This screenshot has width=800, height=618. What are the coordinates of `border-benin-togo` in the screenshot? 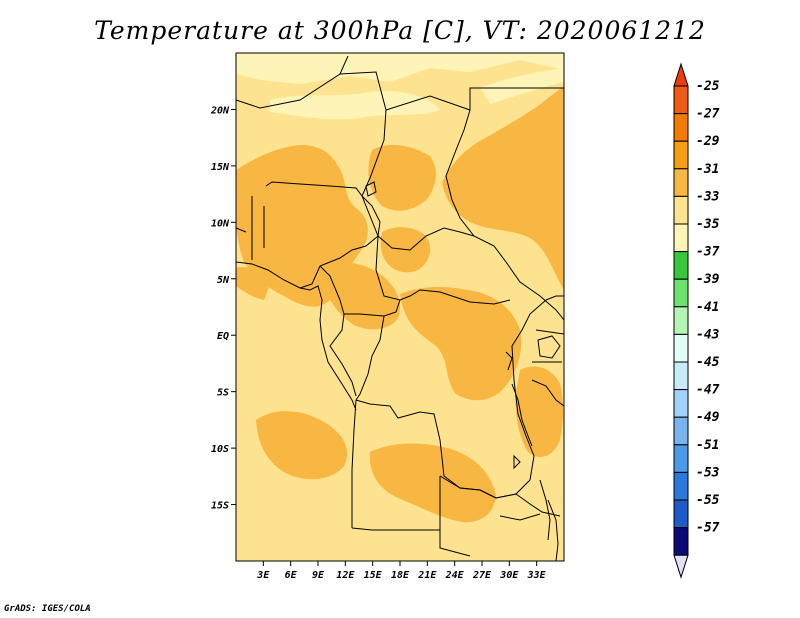 It's located at (250, 228).